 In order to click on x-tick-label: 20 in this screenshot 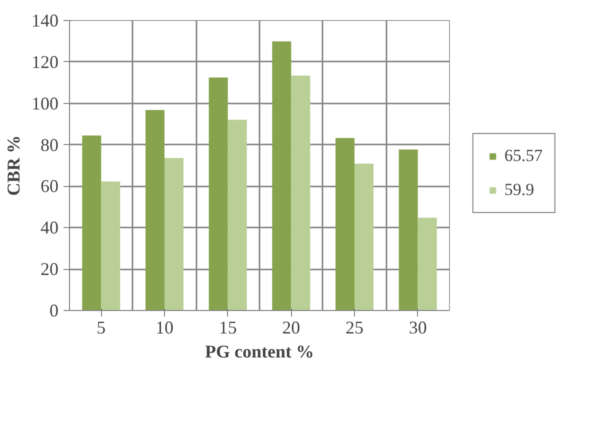, I will do `click(291, 328)`.